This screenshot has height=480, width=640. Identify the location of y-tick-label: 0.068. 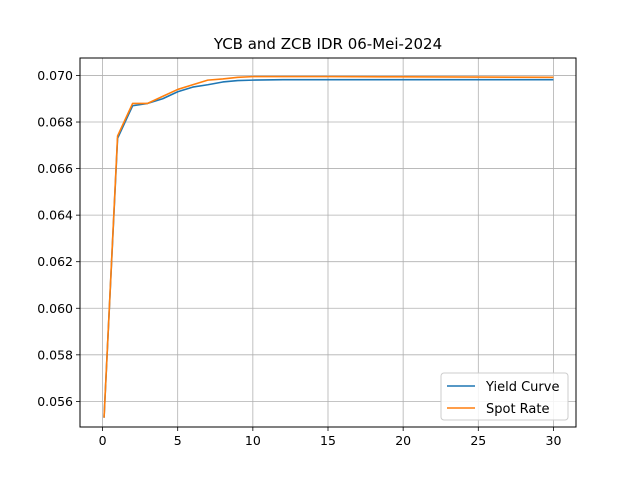
(55, 122).